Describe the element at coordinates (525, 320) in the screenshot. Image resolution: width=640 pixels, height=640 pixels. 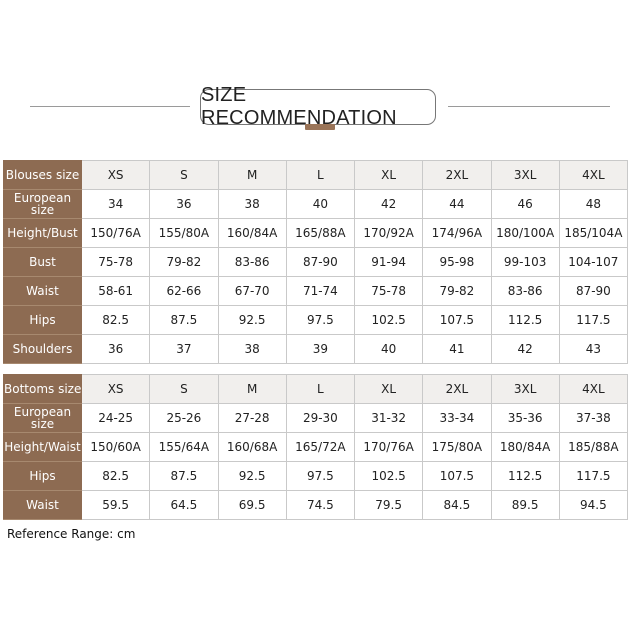
I see `table-cell: 112.5` at that location.